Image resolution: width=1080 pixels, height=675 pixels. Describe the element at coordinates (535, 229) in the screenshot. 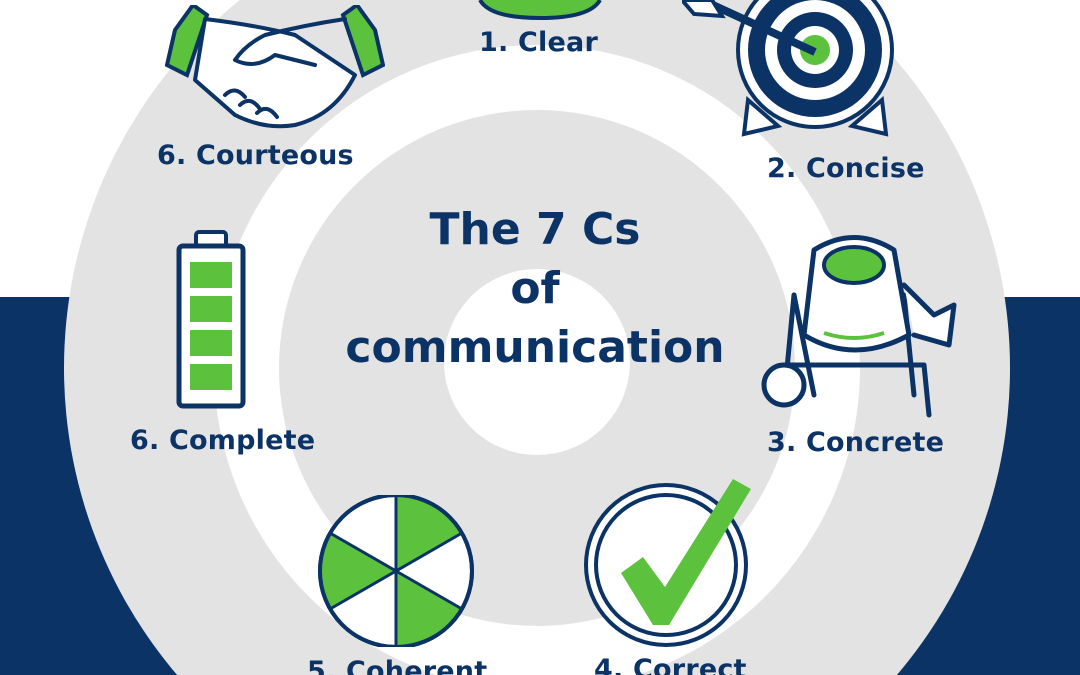

I see `title-line-1: The 7 Cs` at that location.